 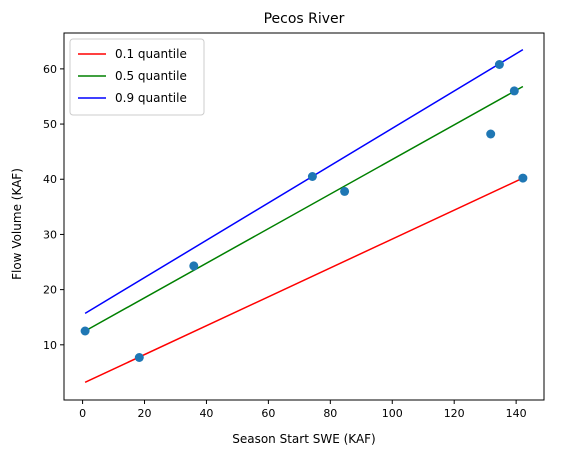 What do you see at coordinates (82, 413) in the screenshot?
I see `x-tick-label: 0` at bounding box center [82, 413].